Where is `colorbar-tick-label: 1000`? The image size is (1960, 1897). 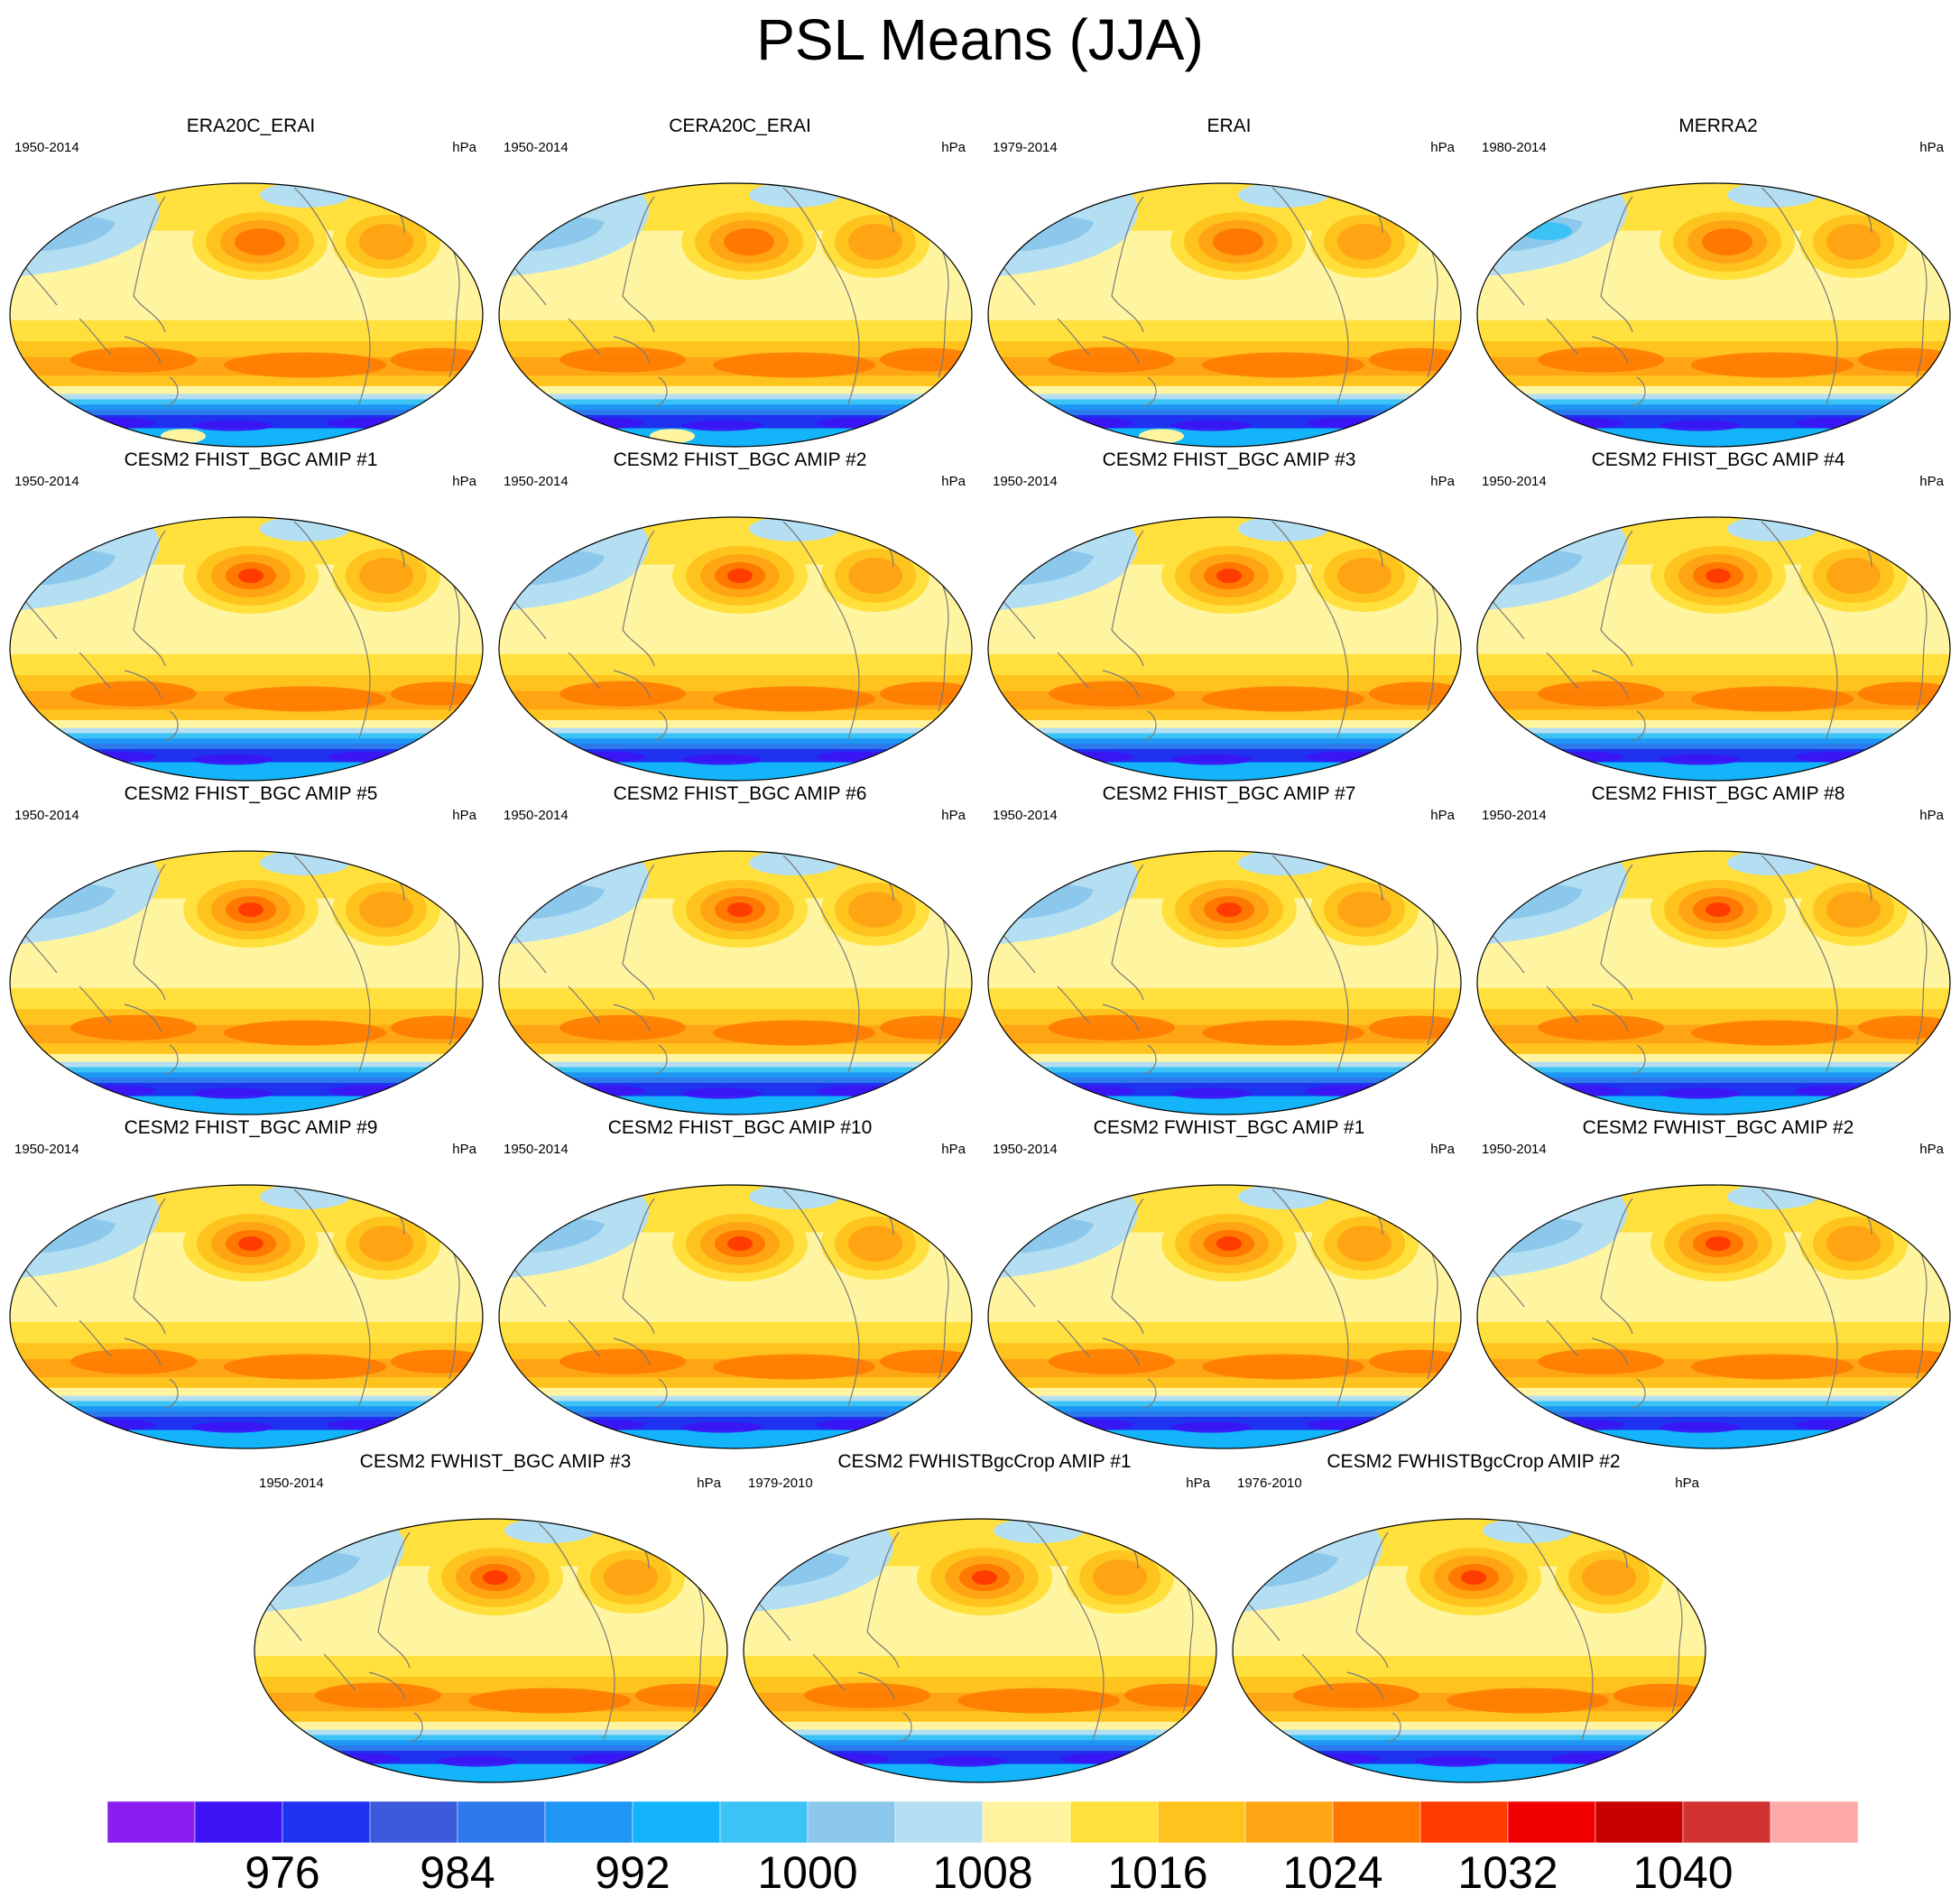
colorbar-tick-label: 1000 is located at coordinates (807, 1872).